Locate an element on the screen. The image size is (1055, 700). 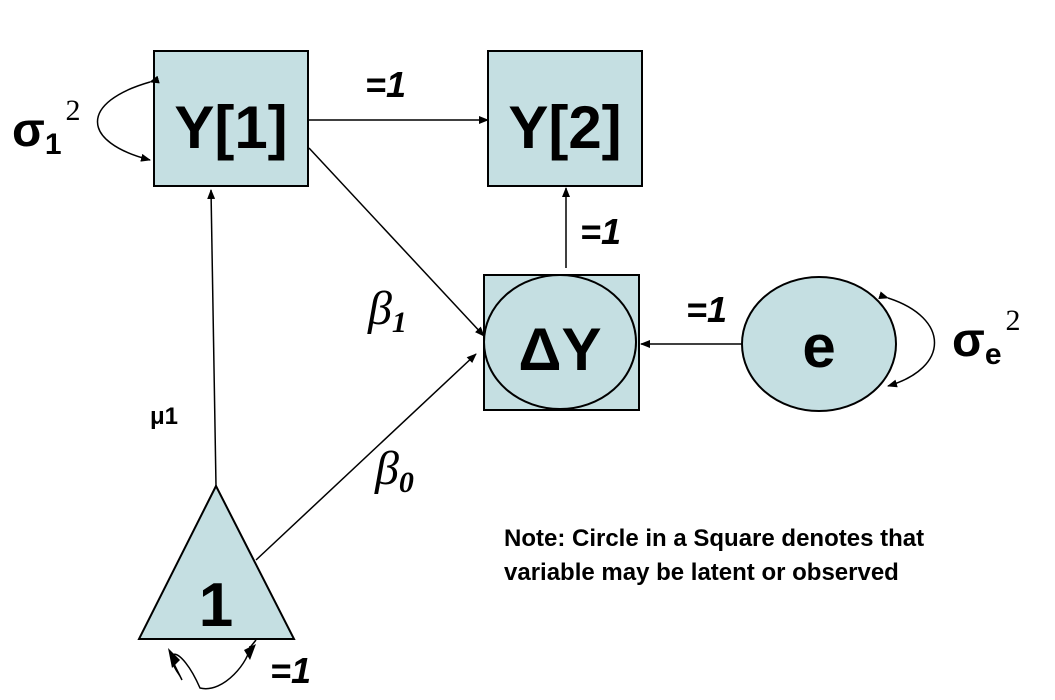
e-label: e is located at coordinates (818, 346).